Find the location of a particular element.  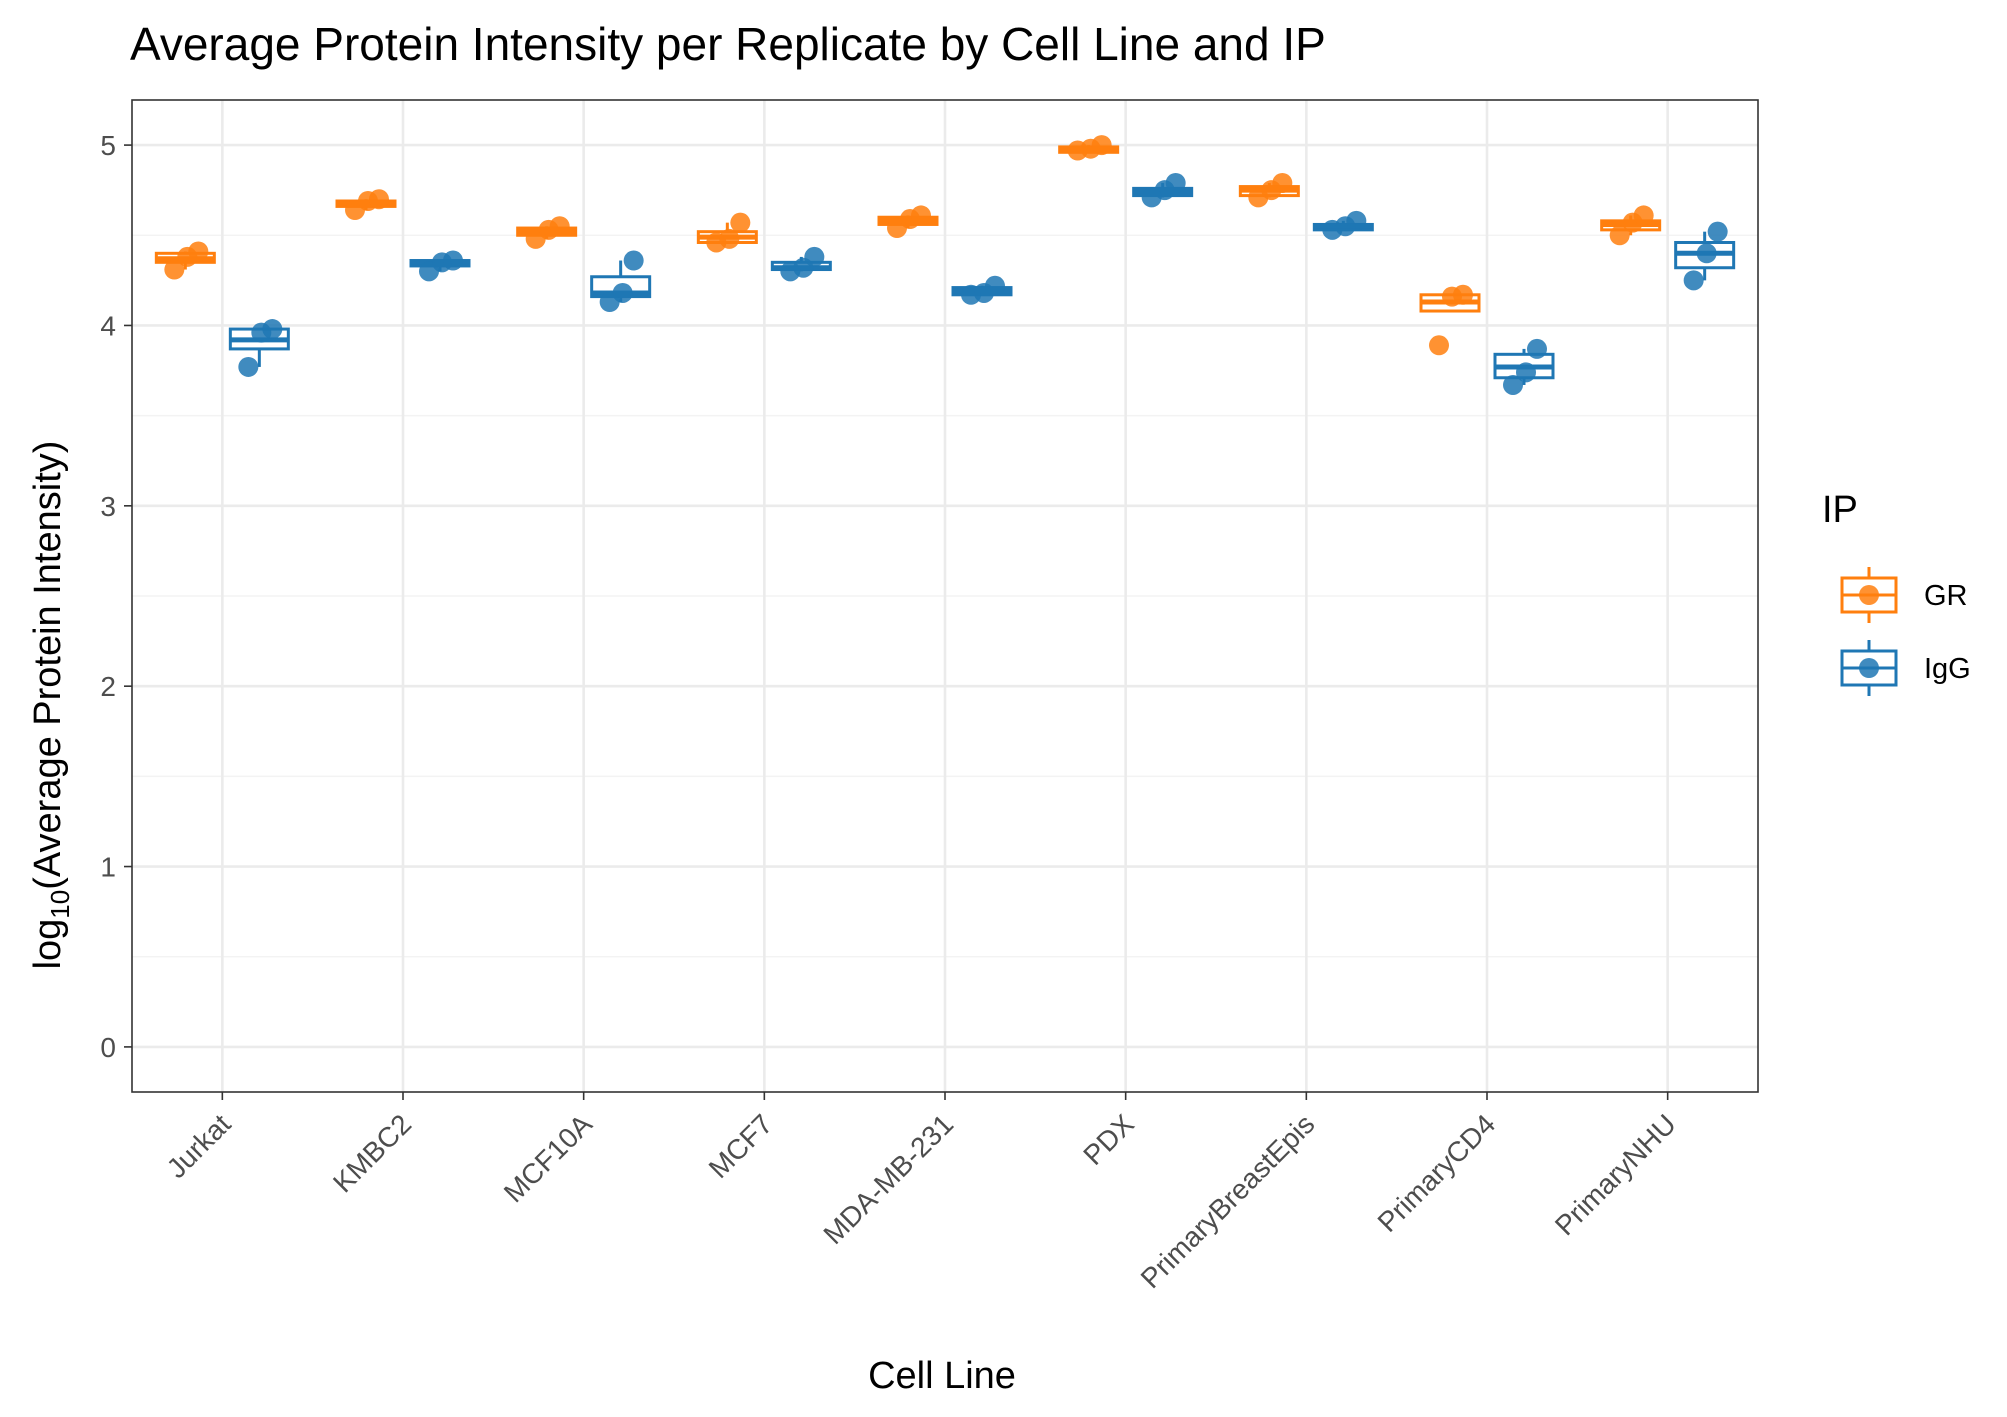

x-tick-label: KMBC2 is located at coordinates (372, 1153).